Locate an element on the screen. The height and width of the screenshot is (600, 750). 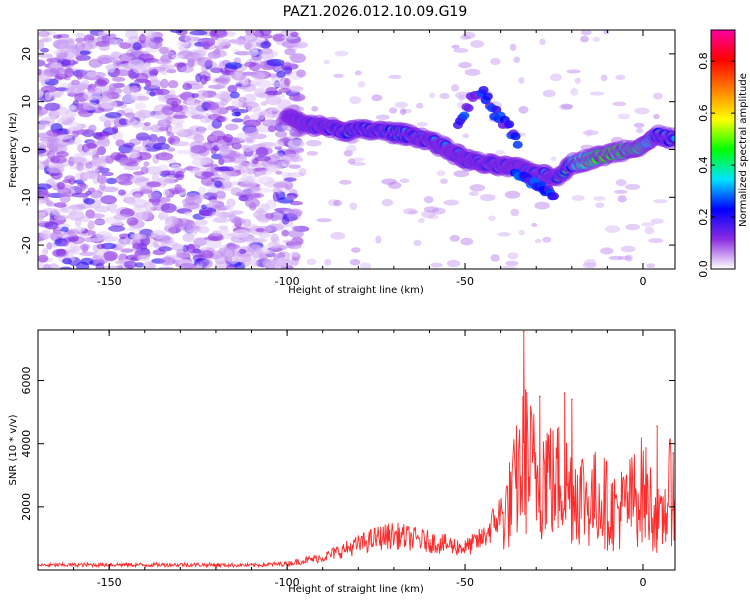
x-tick-label: 0 is located at coordinates (642, 582).